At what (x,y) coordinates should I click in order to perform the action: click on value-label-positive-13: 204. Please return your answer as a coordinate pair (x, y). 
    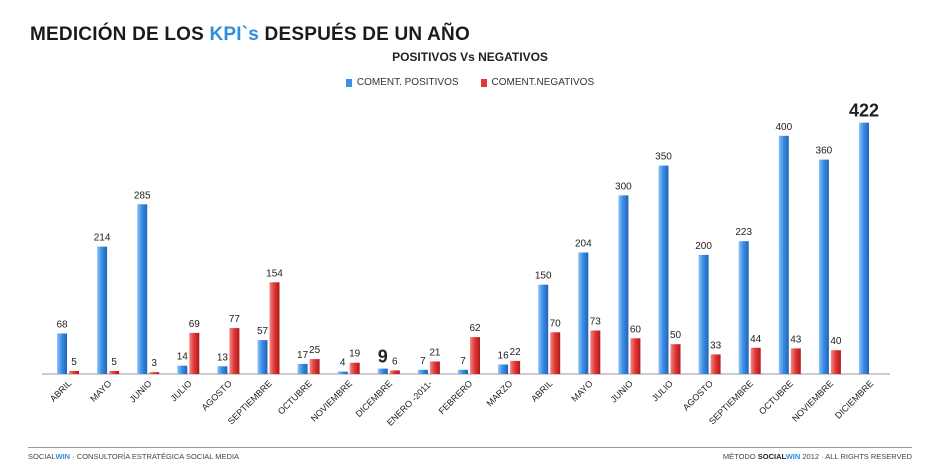
    Looking at the image, I should click on (583, 244).